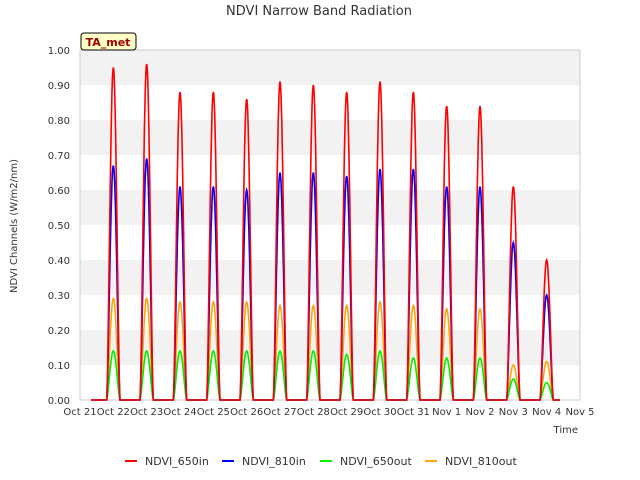 The width and height of the screenshot is (640, 480). What do you see at coordinates (179, 412) in the screenshot?
I see `x-tick-label: Oct 24` at bounding box center [179, 412].